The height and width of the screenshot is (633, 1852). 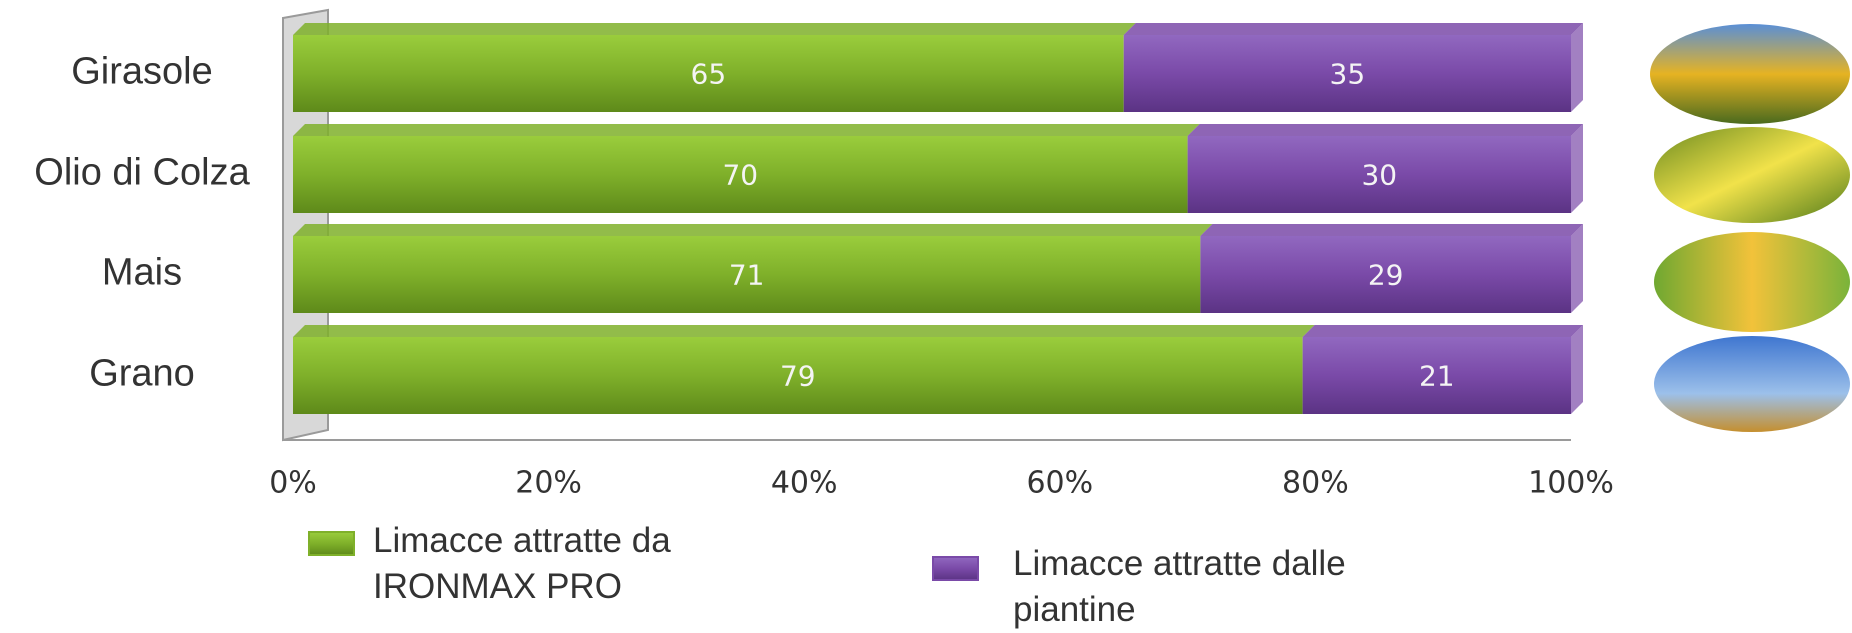 I want to click on y-tick-label: Mais, so click(x=142, y=273).